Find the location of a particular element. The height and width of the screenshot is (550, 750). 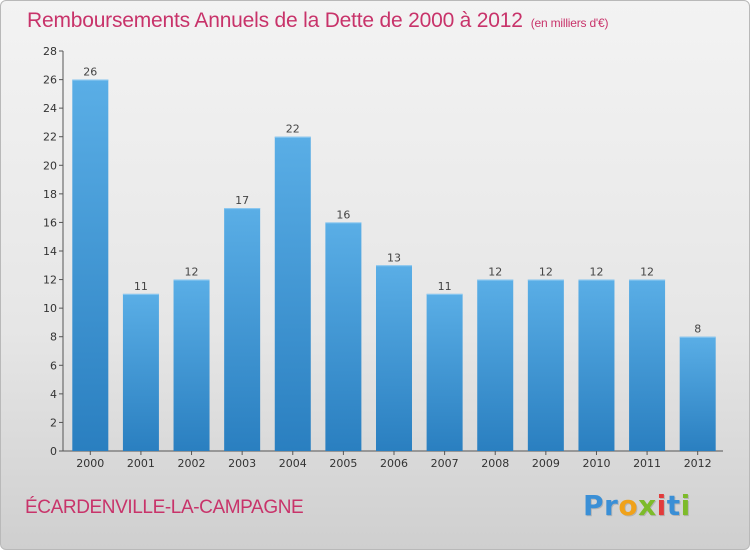

y-tick-label: 2 is located at coordinates (53, 422).